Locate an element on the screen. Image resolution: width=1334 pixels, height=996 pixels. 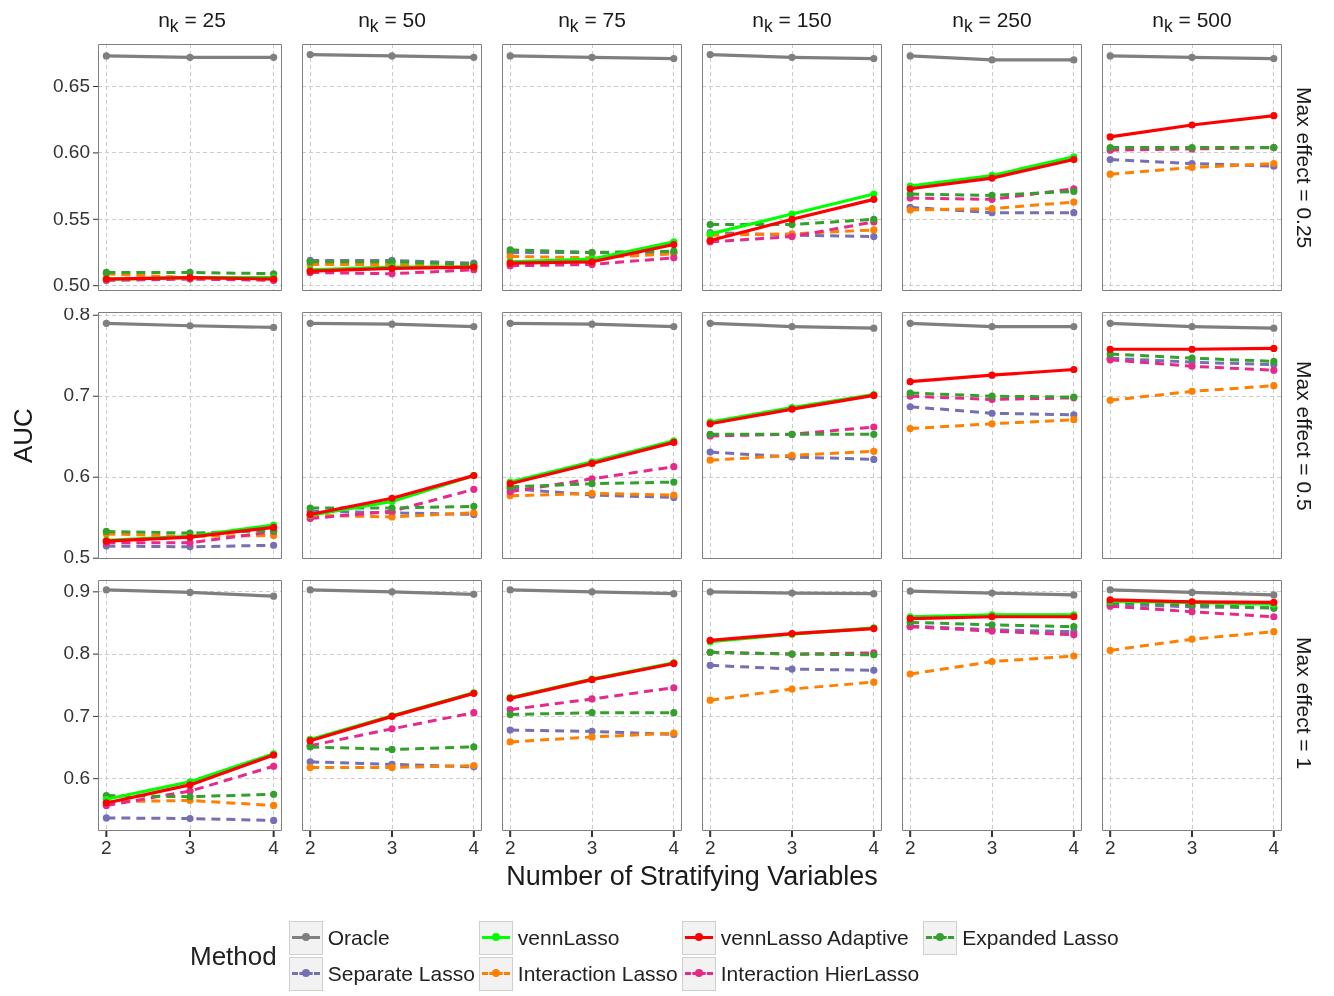
y-tick-label: 0.65 is located at coordinates (71, 85).